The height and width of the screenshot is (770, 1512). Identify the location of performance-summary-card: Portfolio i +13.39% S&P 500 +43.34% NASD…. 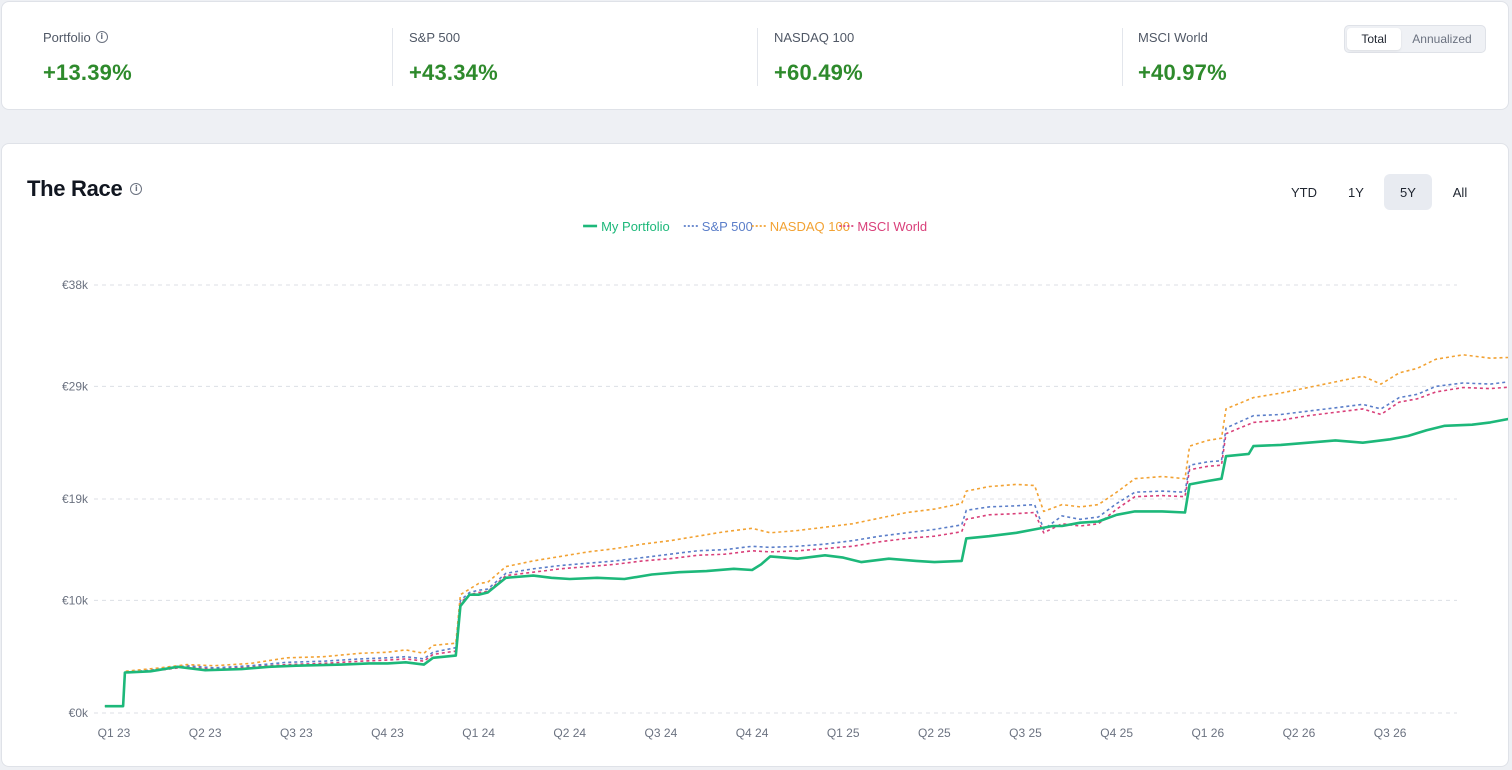
(755, 55).